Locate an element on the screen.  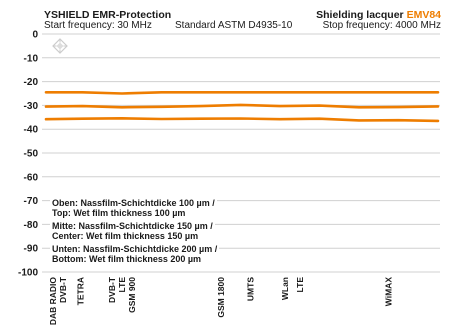
product-name: Shielding lacquer is located at coordinates (360, 15).